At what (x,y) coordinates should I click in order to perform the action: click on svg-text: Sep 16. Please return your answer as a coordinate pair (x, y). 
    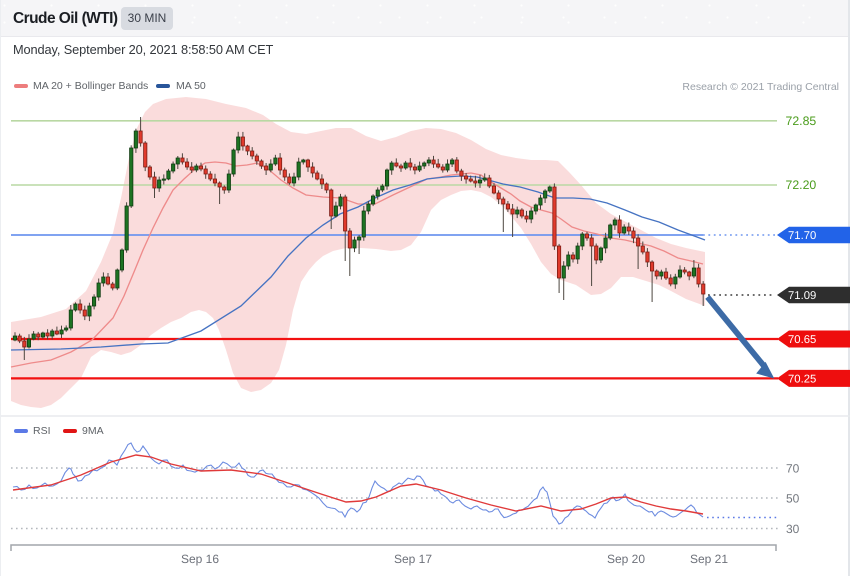
    Looking at the image, I should click on (200, 559).